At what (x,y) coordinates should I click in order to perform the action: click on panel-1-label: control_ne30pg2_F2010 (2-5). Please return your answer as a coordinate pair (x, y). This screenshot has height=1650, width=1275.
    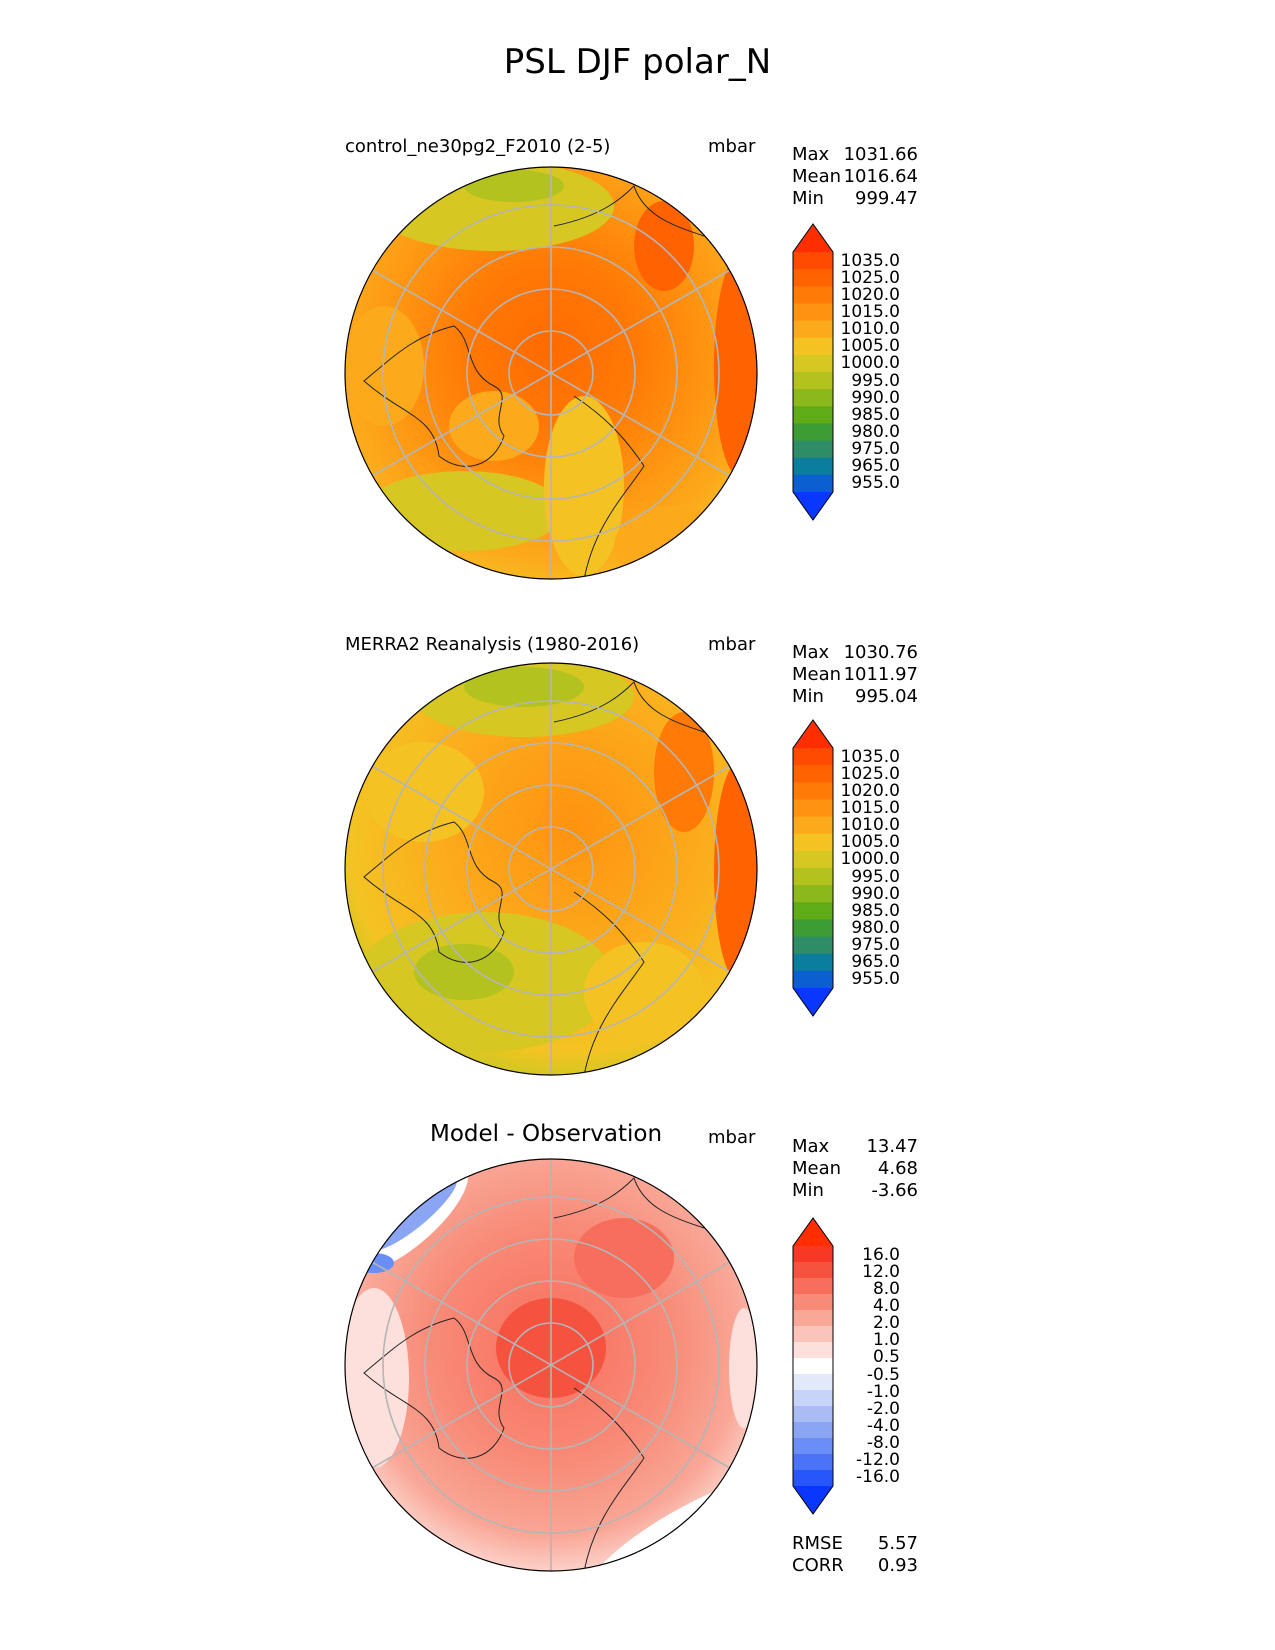
    Looking at the image, I should click on (478, 146).